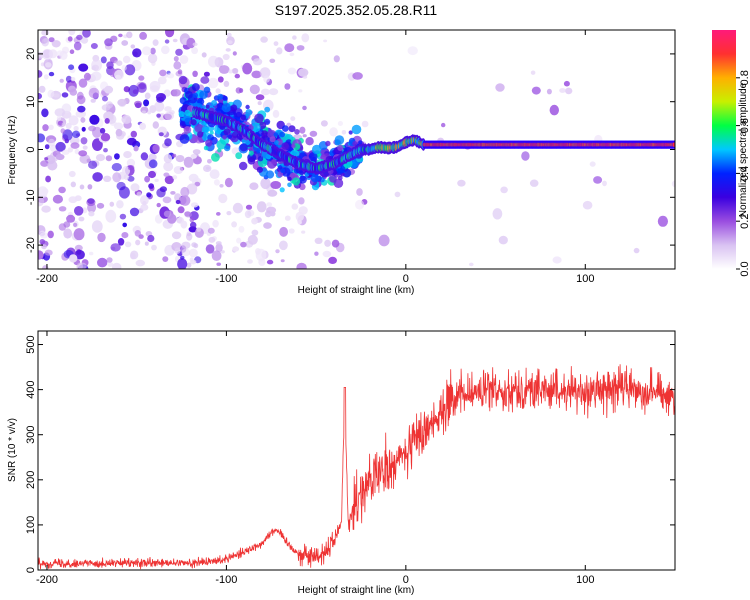 The height and width of the screenshot is (600, 750). What do you see at coordinates (31, 54) in the screenshot?
I see `spectrogram-ytick-label: 20` at bounding box center [31, 54].